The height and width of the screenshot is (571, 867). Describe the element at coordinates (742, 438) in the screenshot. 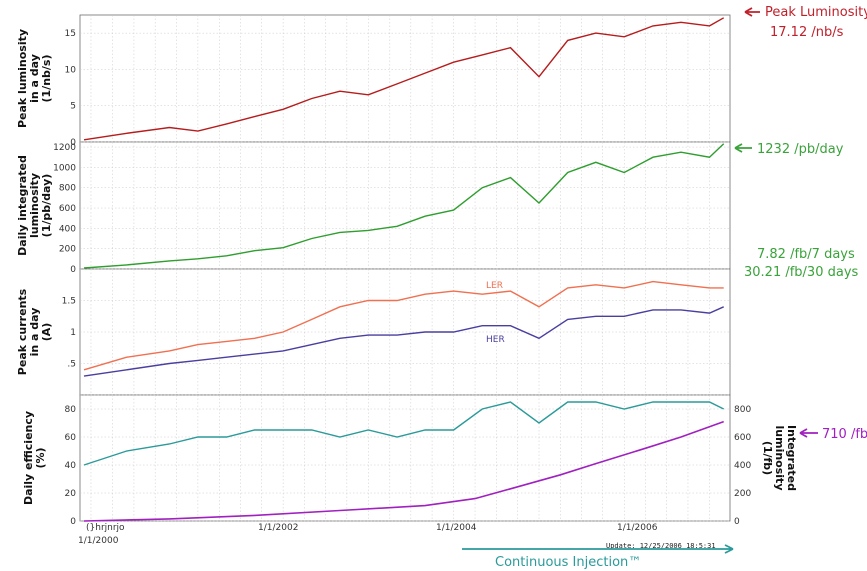

I see `y2-tick-label: 600` at that location.